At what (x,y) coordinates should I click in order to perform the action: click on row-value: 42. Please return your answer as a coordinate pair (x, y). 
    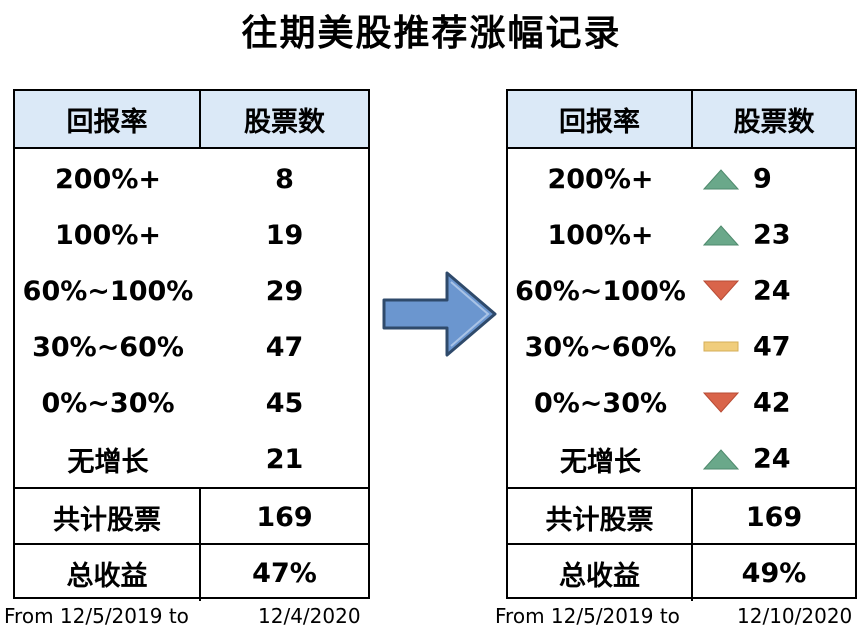
    Looking at the image, I should click on (772, 403).